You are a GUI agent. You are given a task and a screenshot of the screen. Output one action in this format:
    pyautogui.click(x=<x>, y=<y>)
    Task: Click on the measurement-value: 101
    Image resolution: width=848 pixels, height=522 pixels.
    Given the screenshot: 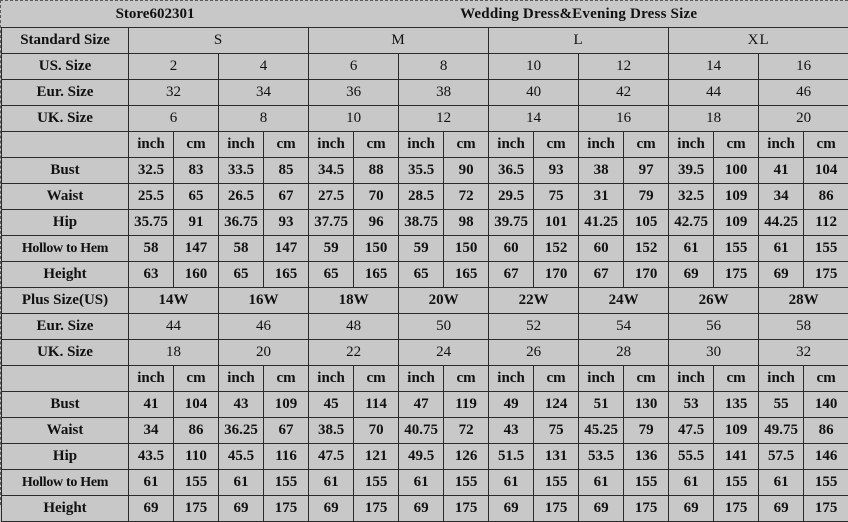 What is the action you would take?
    pyautogui.click(x=556, y=223)
    